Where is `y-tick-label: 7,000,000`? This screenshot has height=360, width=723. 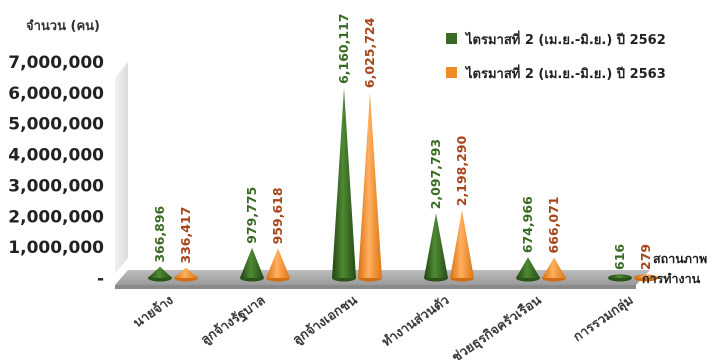 y-tick-label: 7,000,000 is located at coordinates (56, 63).